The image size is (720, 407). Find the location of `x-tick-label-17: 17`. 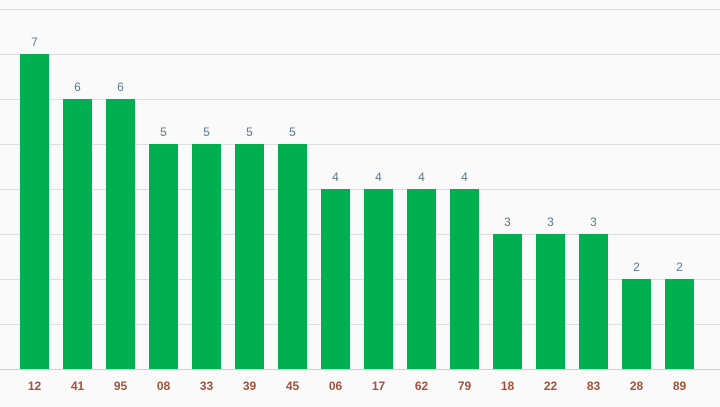

x-tick-label-17: 17 is located at coordinates (379, 386).